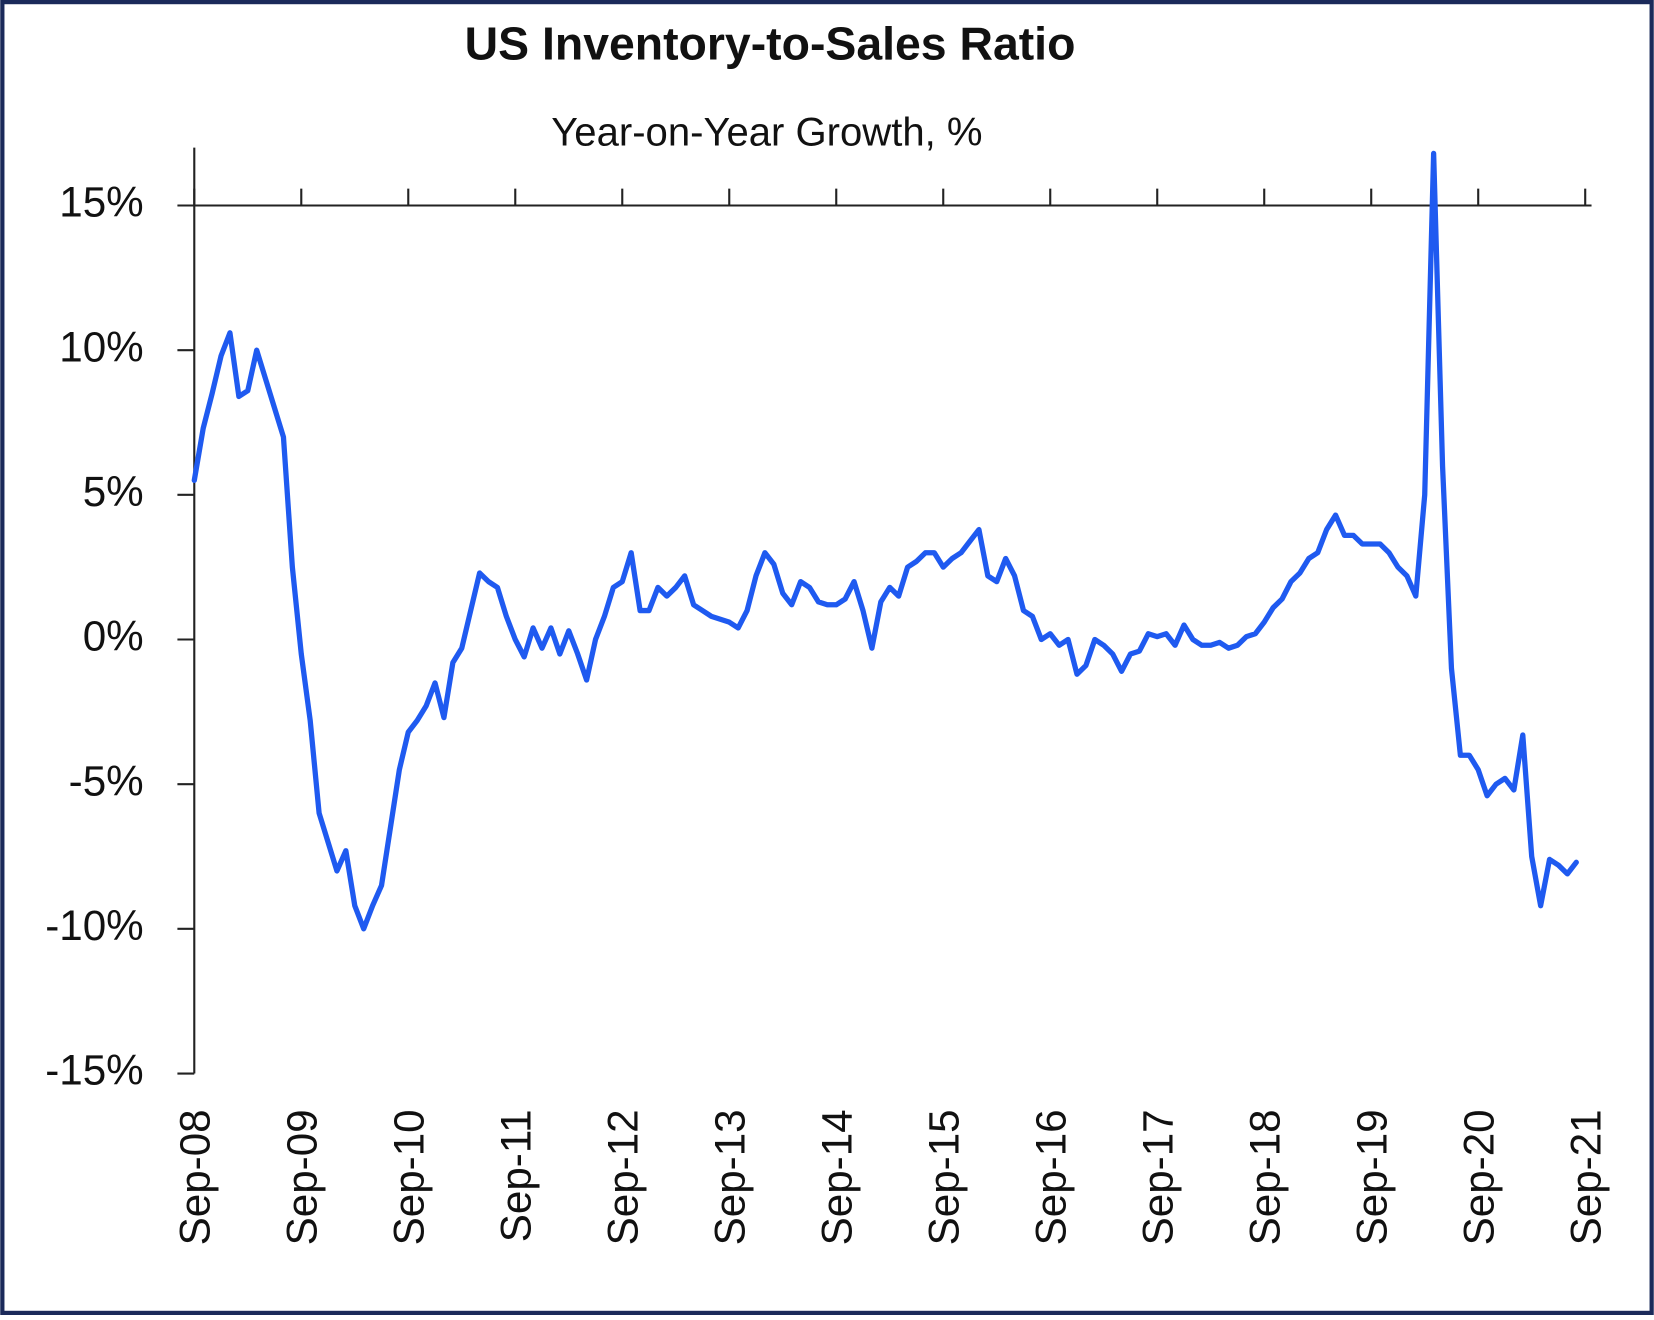 The image size is (1654, 1320). I want to click on x-tick-label: Sep-21, so click(1586, 1177).